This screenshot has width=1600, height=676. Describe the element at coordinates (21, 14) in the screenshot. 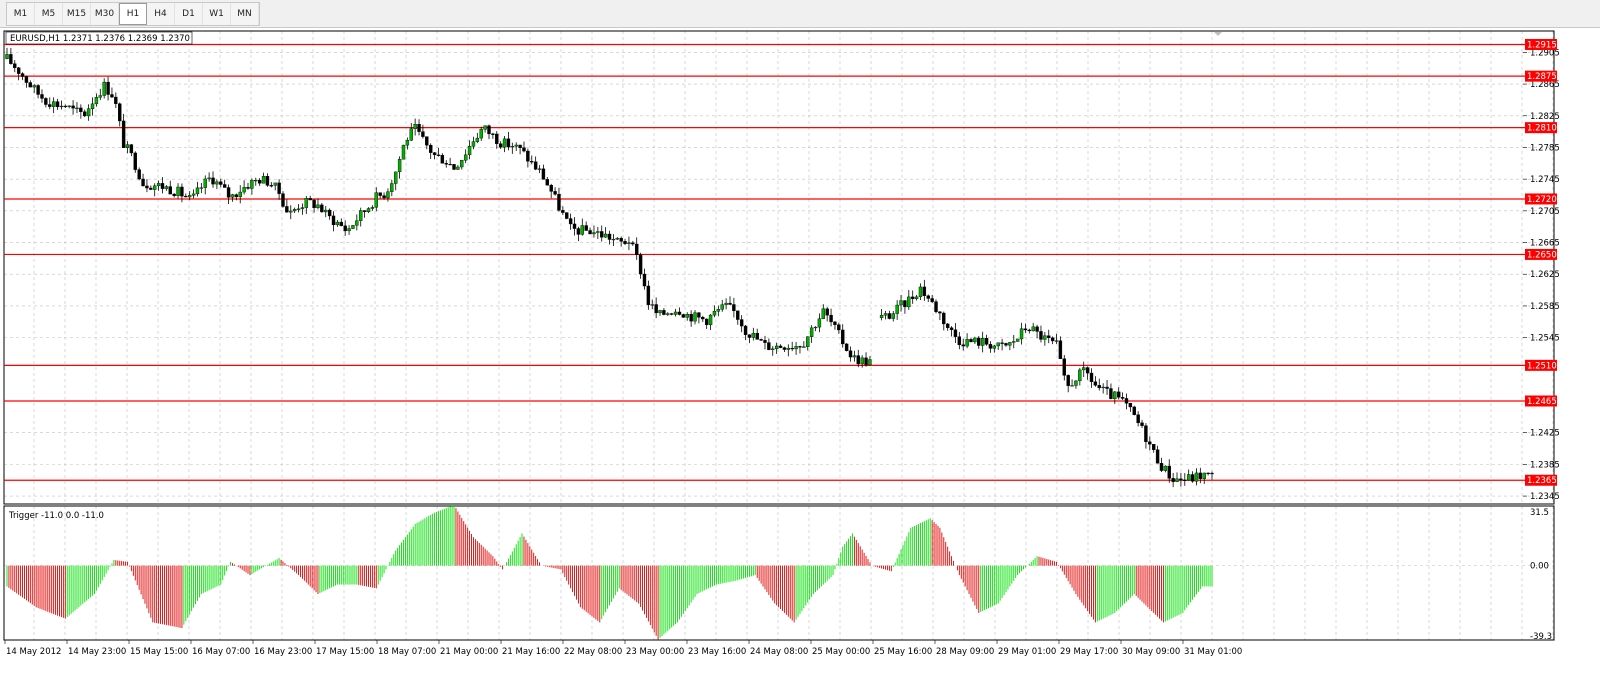

I see `timeframe-button-m1: M1` at that location.